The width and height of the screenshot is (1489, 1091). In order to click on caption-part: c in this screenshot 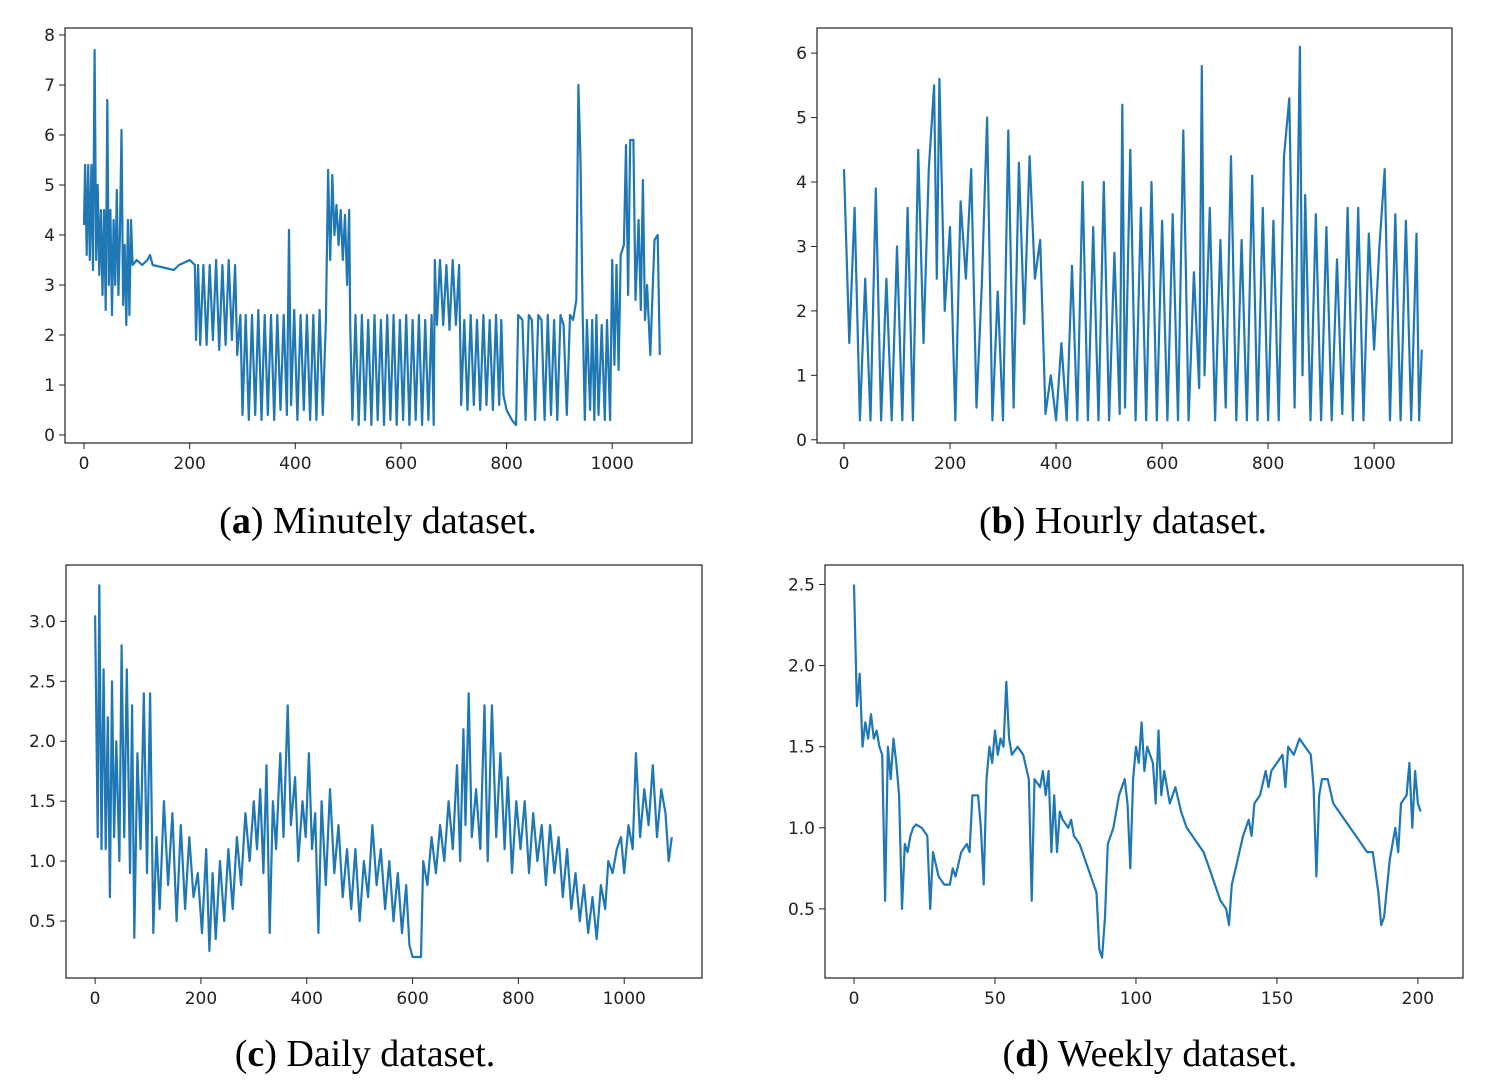, I will do `click(255, 1054)`.